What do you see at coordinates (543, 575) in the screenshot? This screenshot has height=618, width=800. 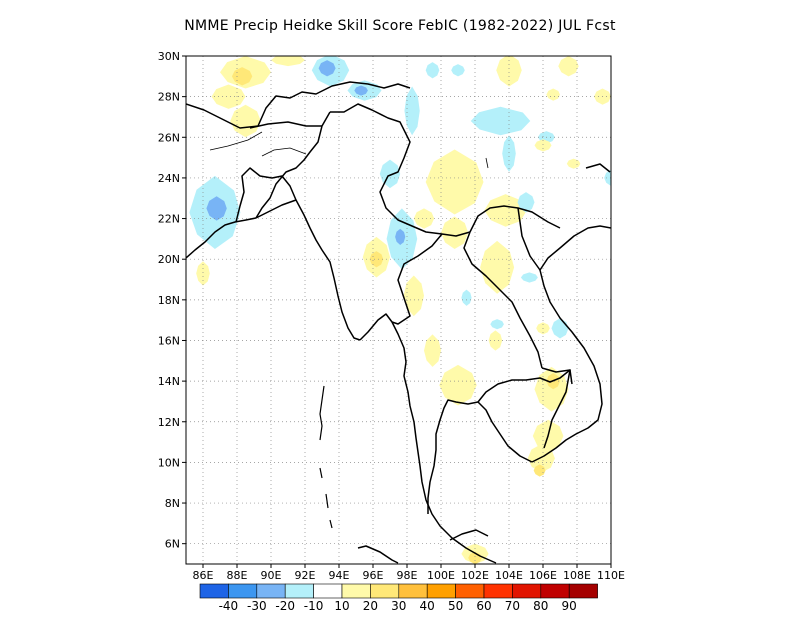 I see `lon-tick-label: 106E` at bounding box center [543, 575].